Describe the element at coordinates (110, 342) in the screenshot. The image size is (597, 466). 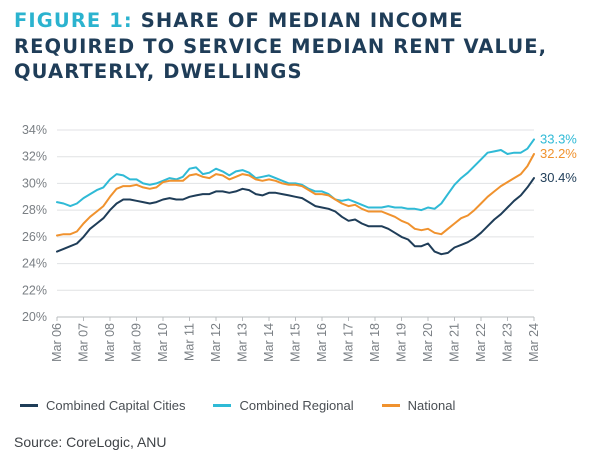
I see `x-tick-label: Mar 08` at that location.